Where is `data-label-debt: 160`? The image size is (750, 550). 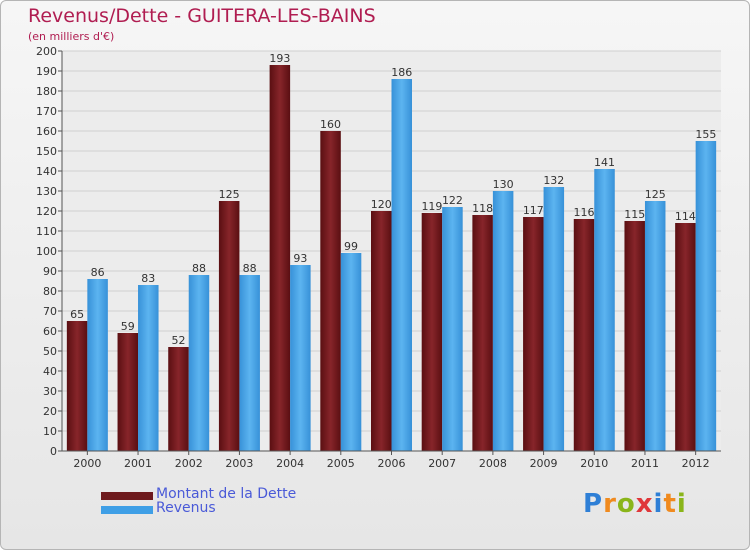
data-label-debt: 160 is located at coordinates (330, 124).